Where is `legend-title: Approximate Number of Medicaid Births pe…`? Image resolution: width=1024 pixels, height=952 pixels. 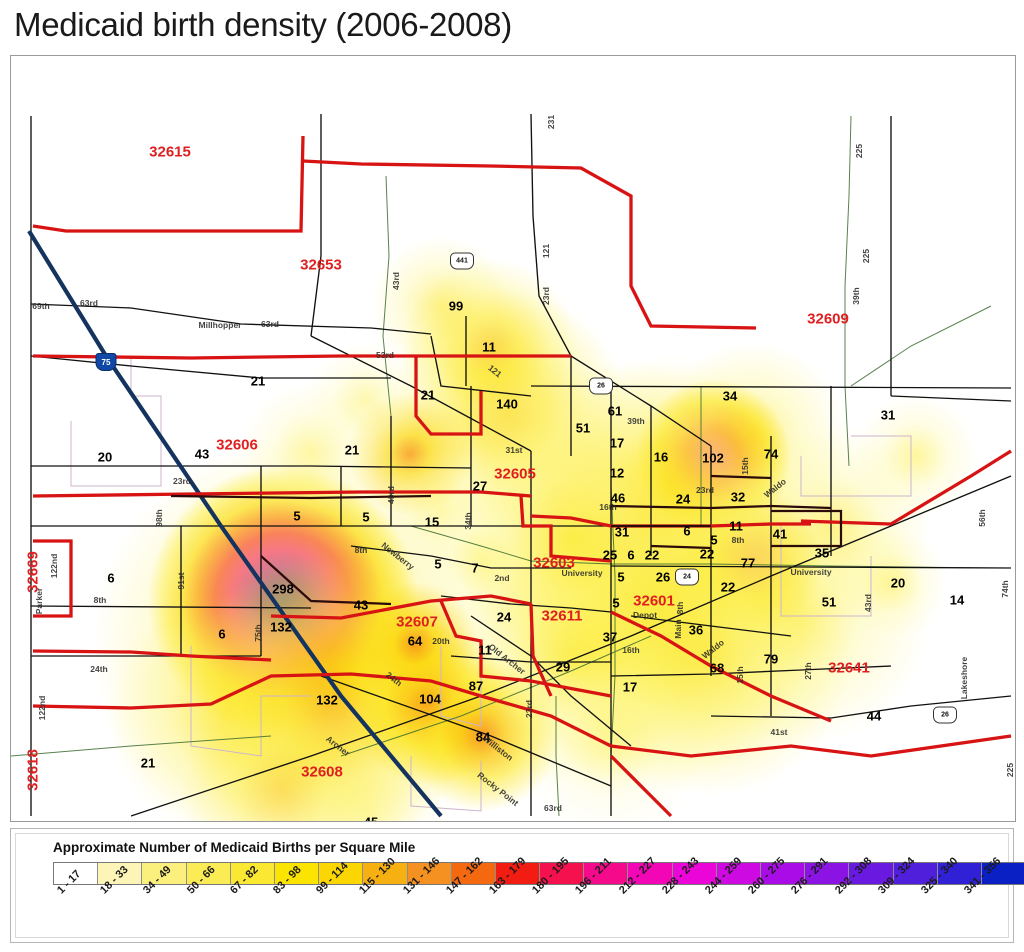
legend-title: Approximate Number of Medicaid Births pe… is located at coordinates (234, 847).